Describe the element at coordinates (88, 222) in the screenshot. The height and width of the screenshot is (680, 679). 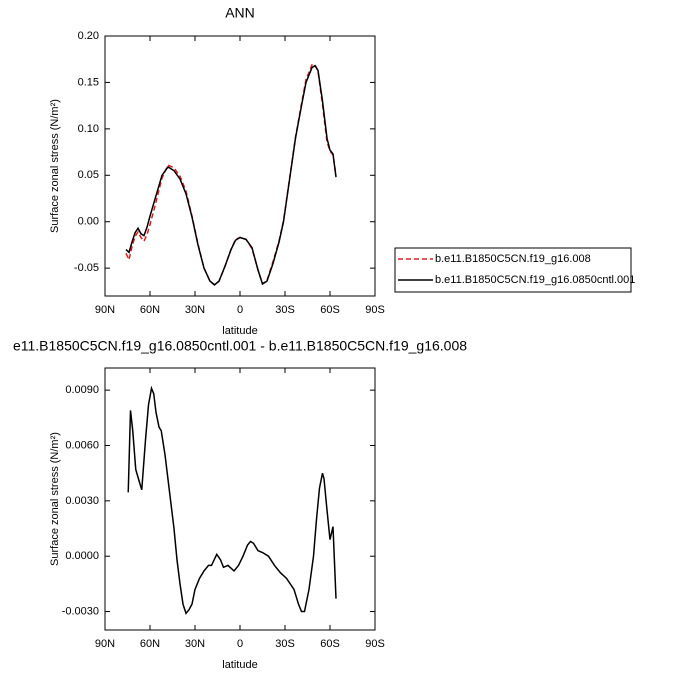
I see `y-tick-label: 0.00` at that location.